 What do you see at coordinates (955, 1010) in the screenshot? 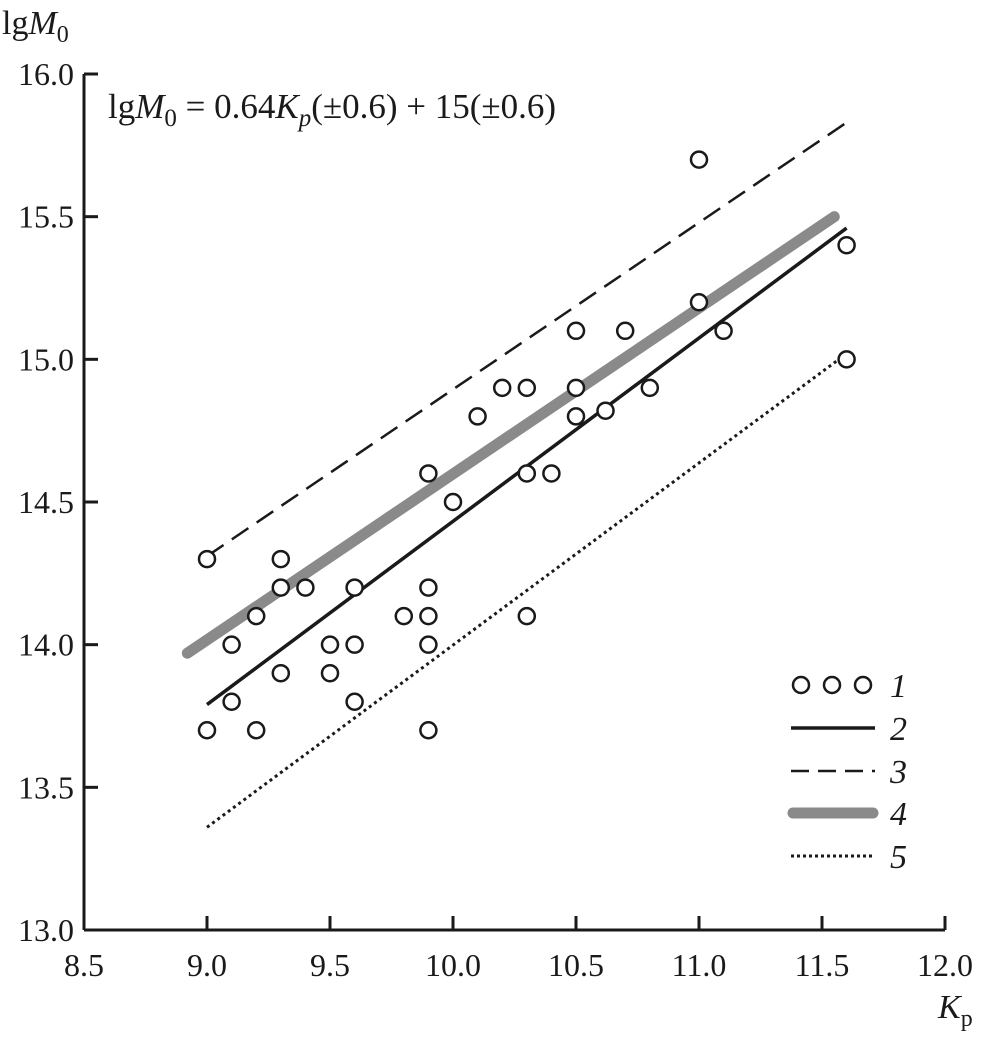
I see `x-axis-title: Kp` at bounding box center [955, 1010].